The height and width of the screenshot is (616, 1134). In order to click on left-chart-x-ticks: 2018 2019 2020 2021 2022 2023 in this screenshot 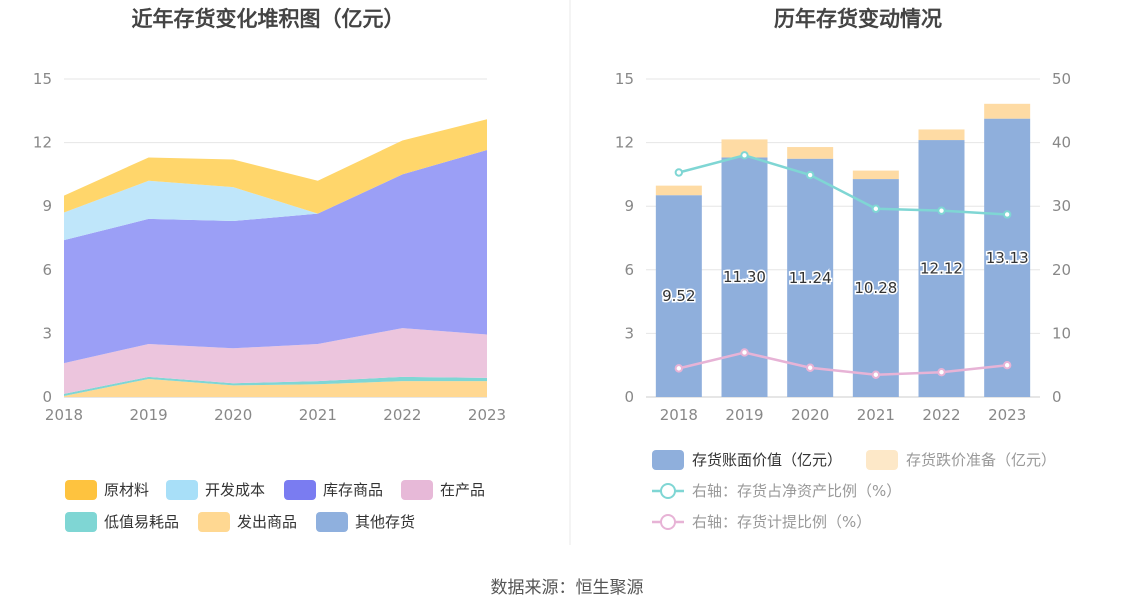, I will do `click(275, 415)`.